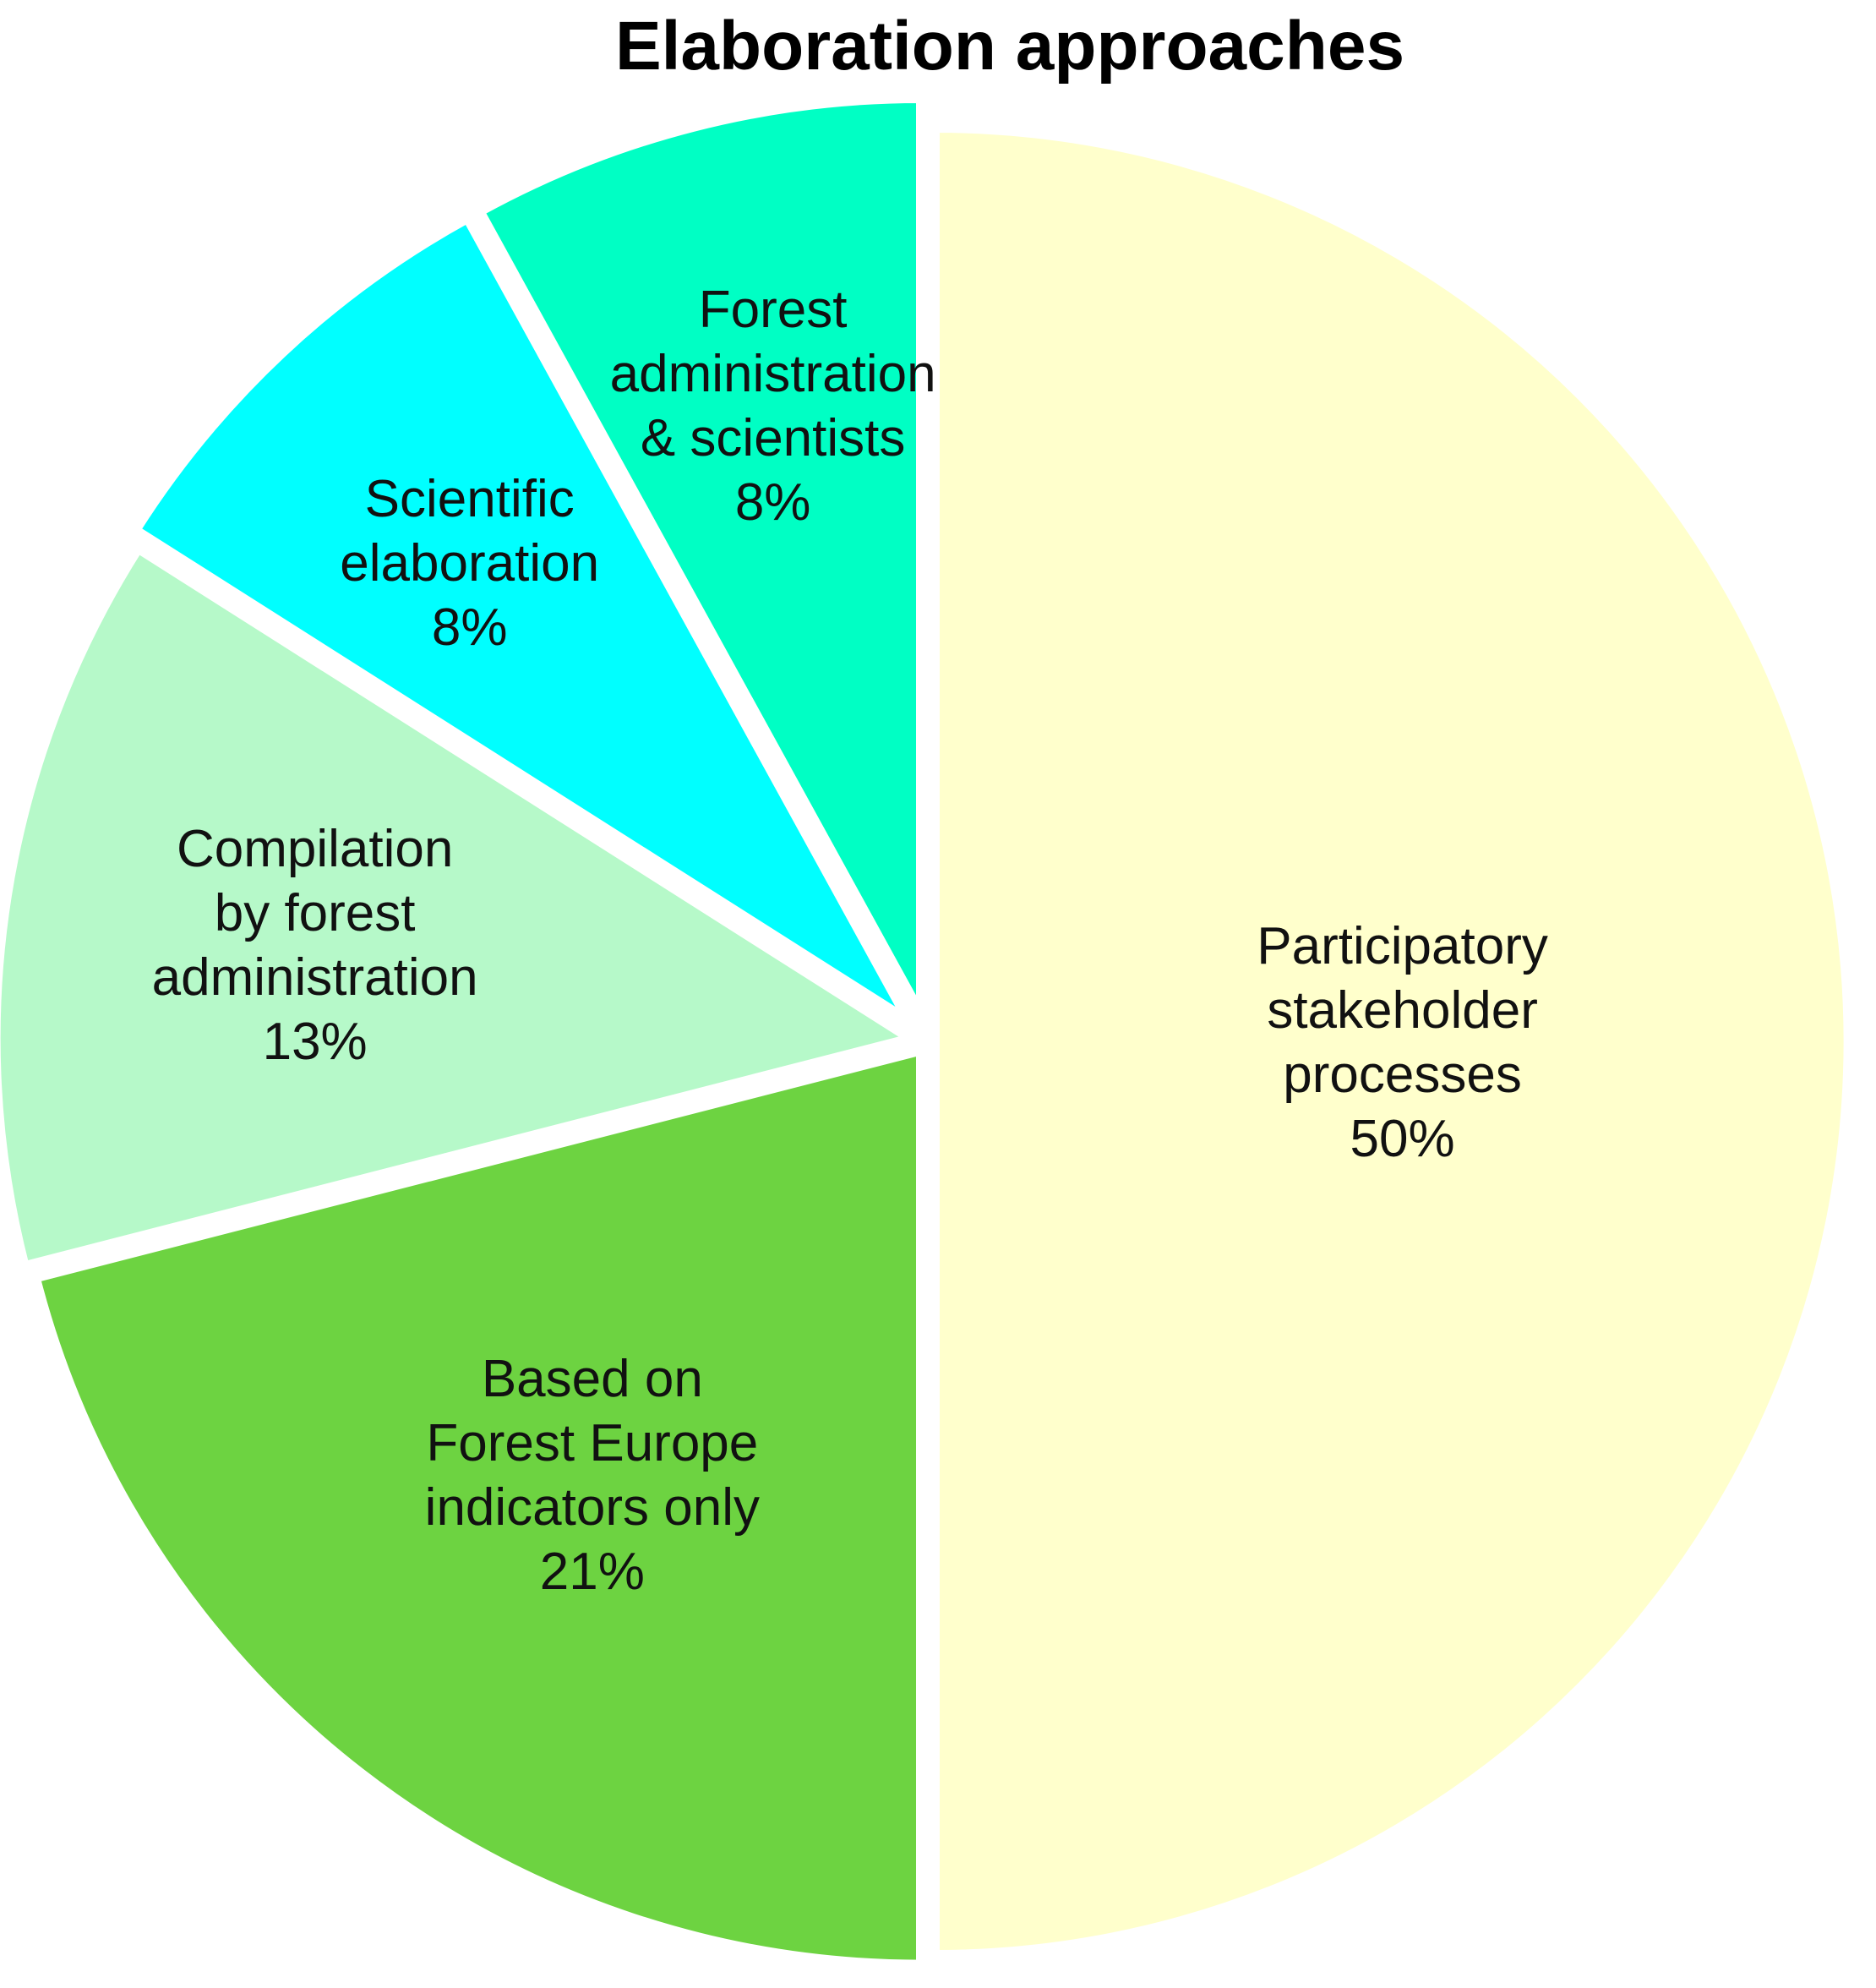 The width and height of the screenshot is (1876, 1988). Describe the element at coordinates (773, 406) in the screenshot. I see `slice-label: Forest administration & scientists 8%` at that location.